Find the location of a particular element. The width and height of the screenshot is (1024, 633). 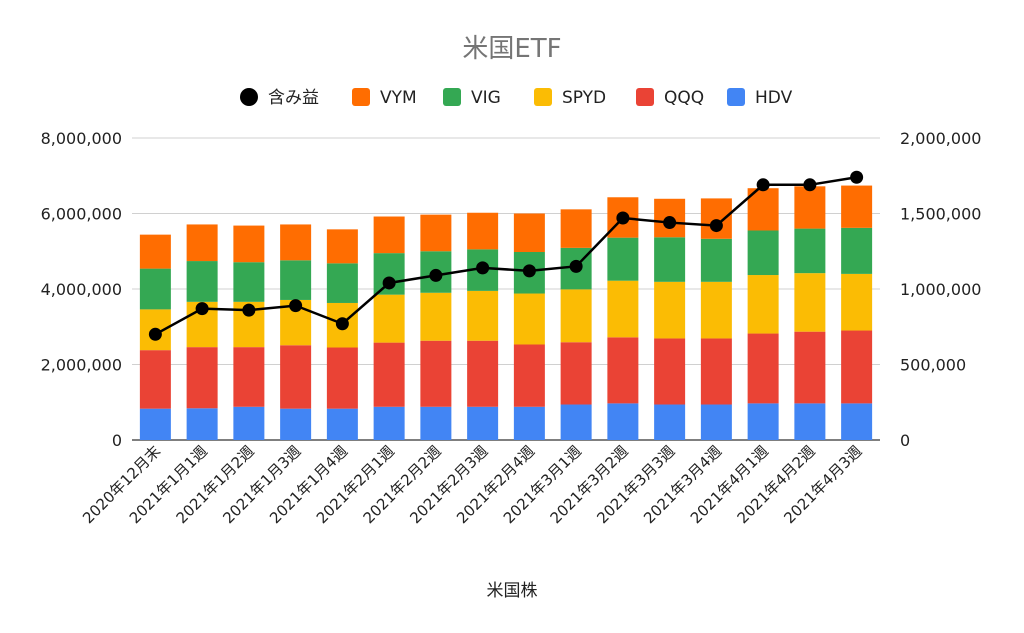

y-left-tick-label: 8,000,000 is located at coordinates (81, 138).